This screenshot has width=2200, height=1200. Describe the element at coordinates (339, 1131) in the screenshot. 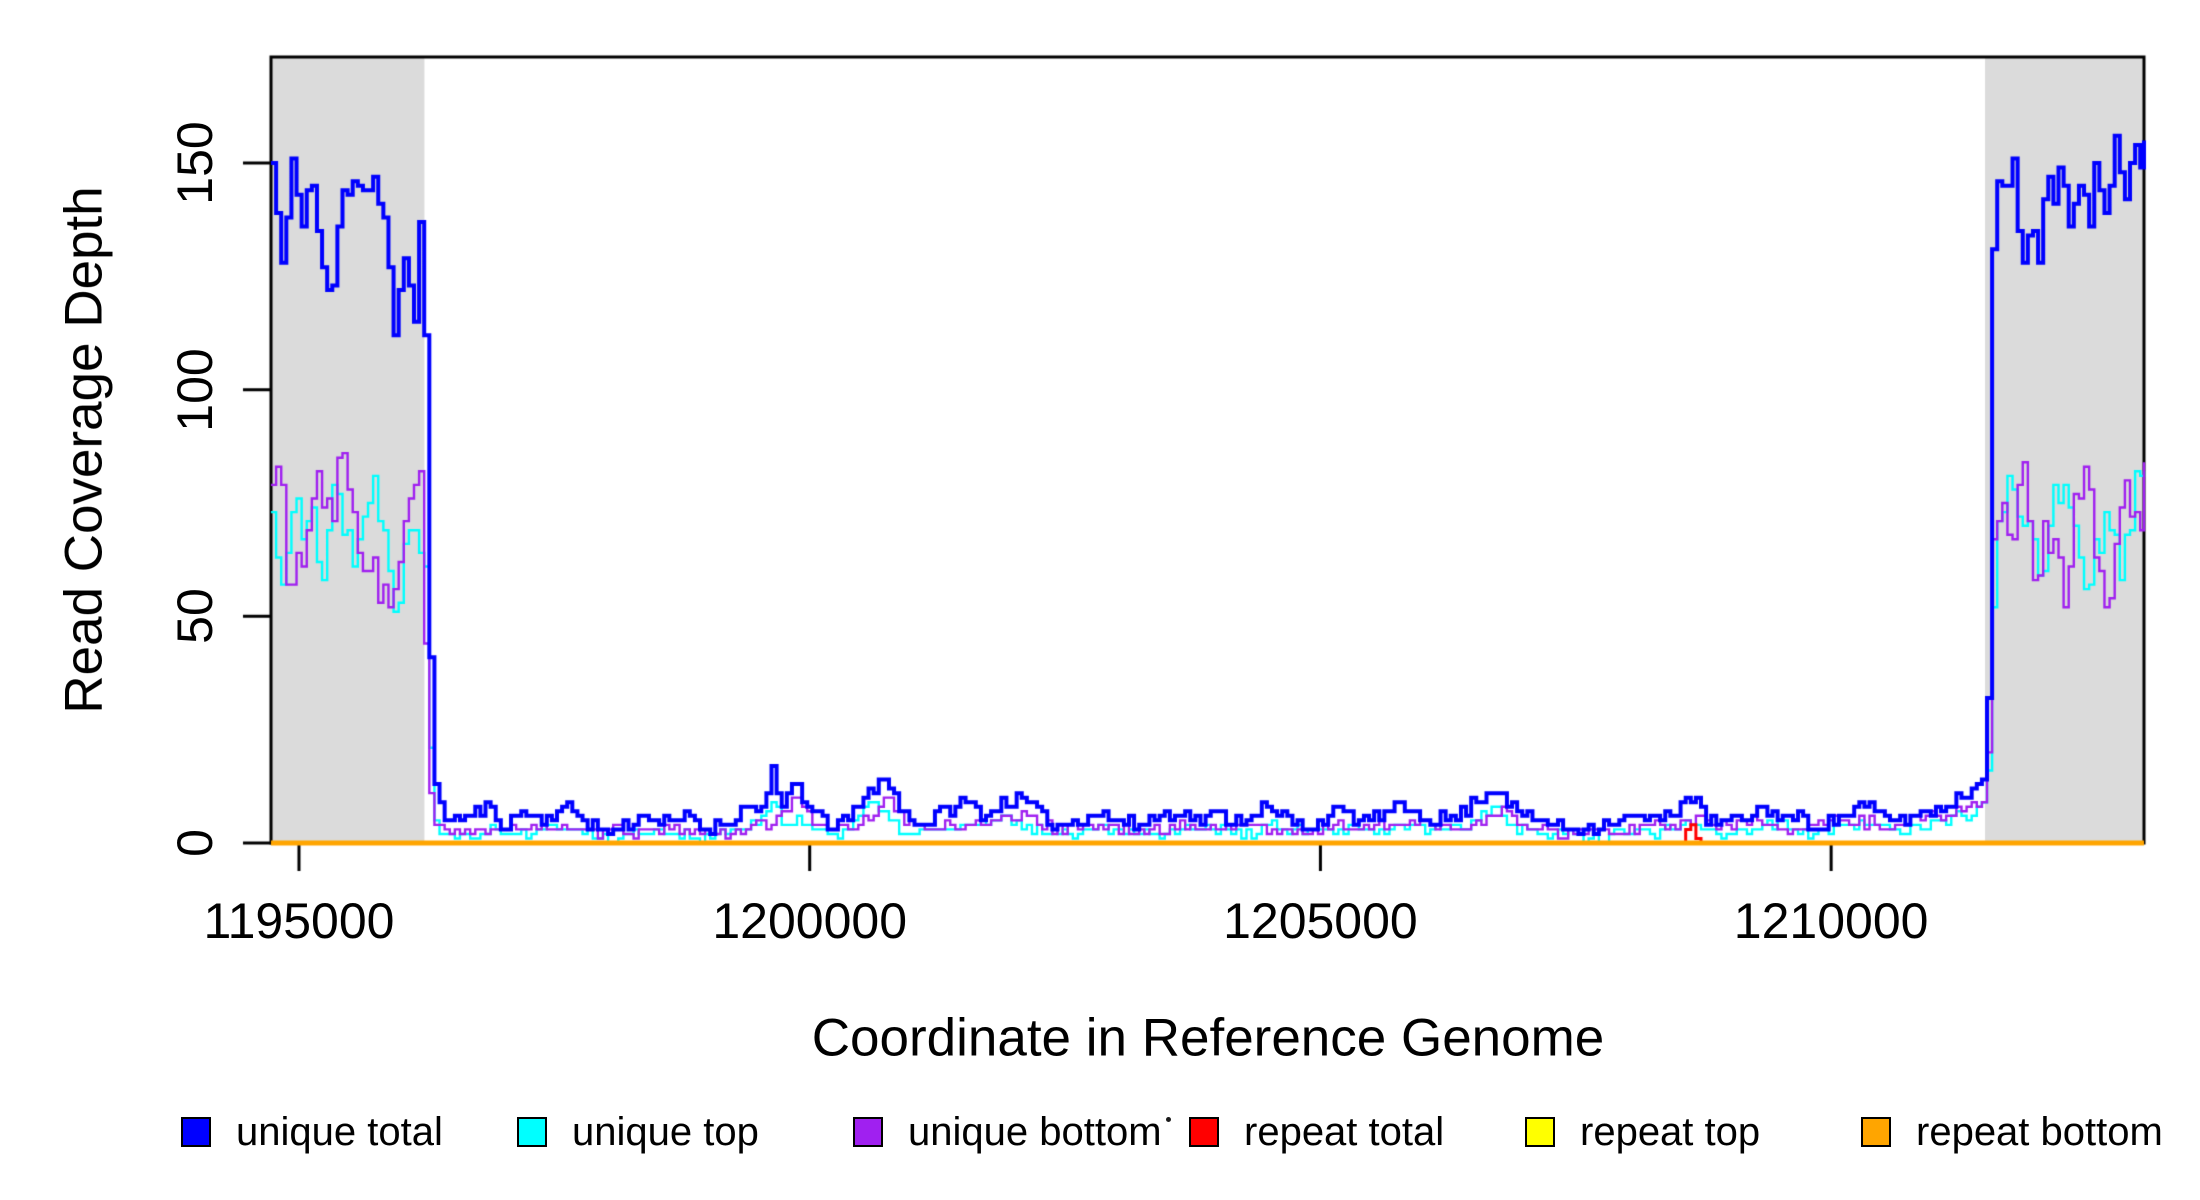

I see `legend-label: unique total` at that location.